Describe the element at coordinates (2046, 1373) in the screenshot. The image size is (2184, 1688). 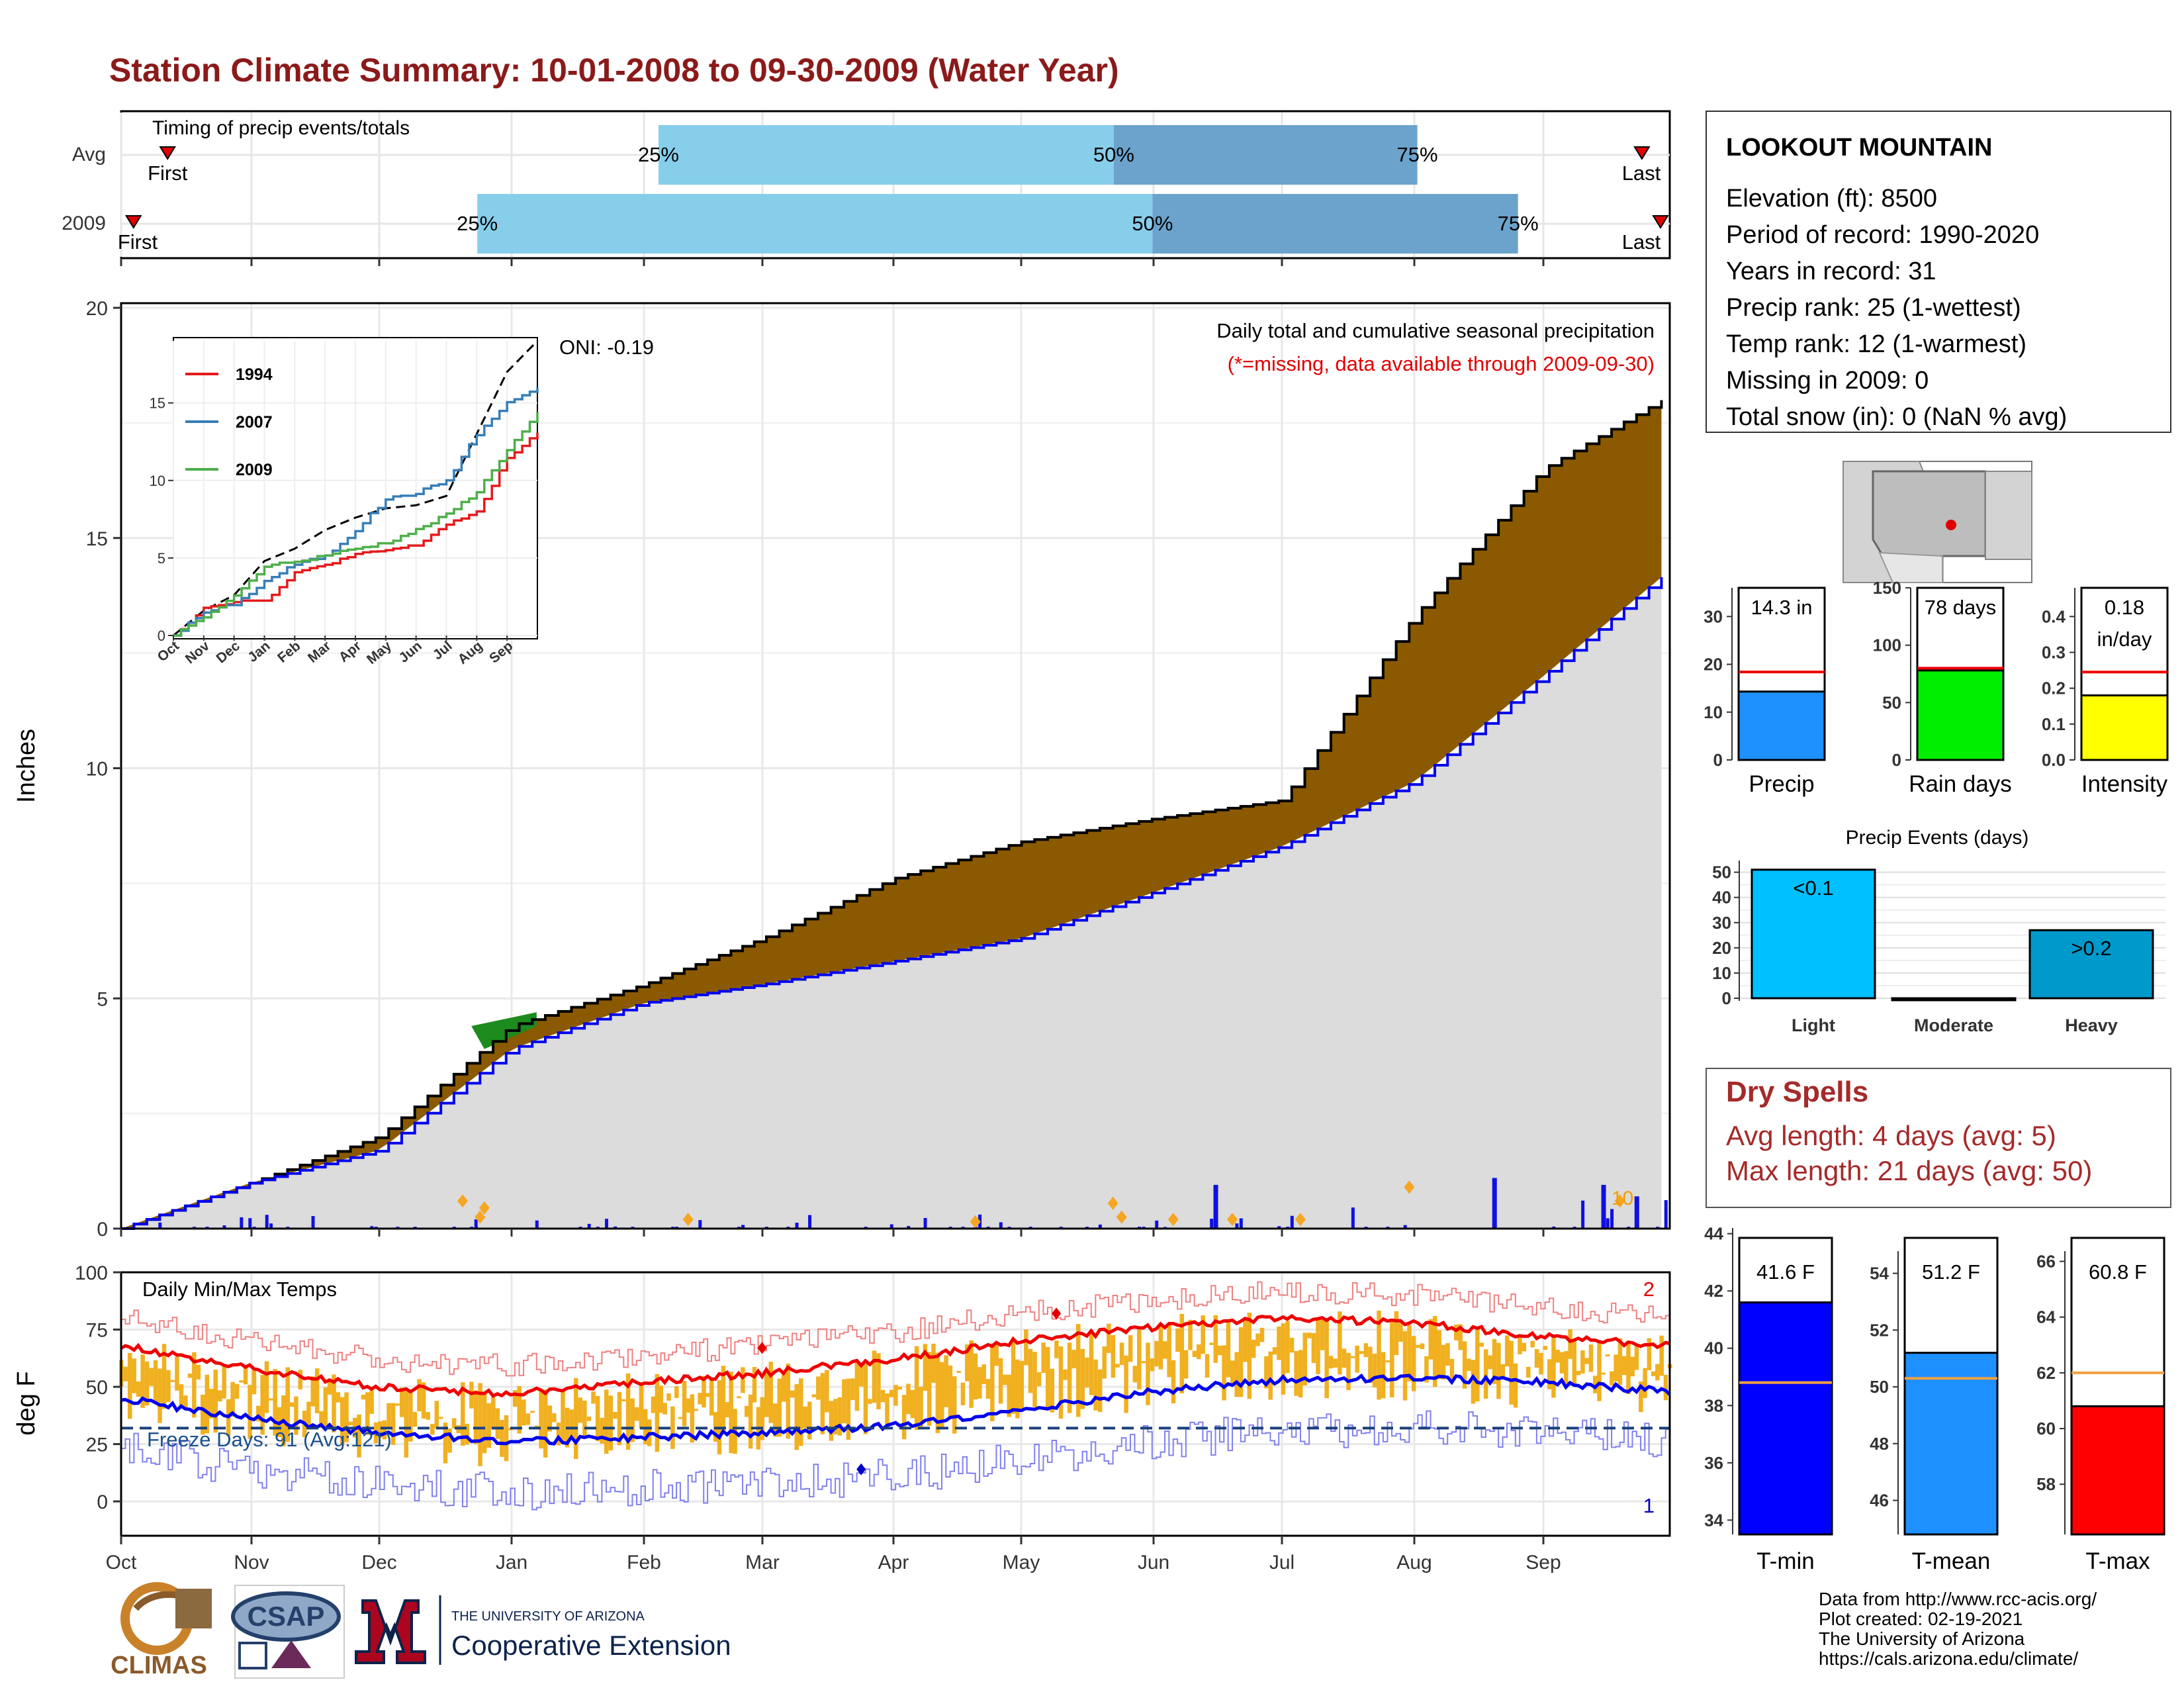
I see `temp-bar-tick-label: 62` at that location.